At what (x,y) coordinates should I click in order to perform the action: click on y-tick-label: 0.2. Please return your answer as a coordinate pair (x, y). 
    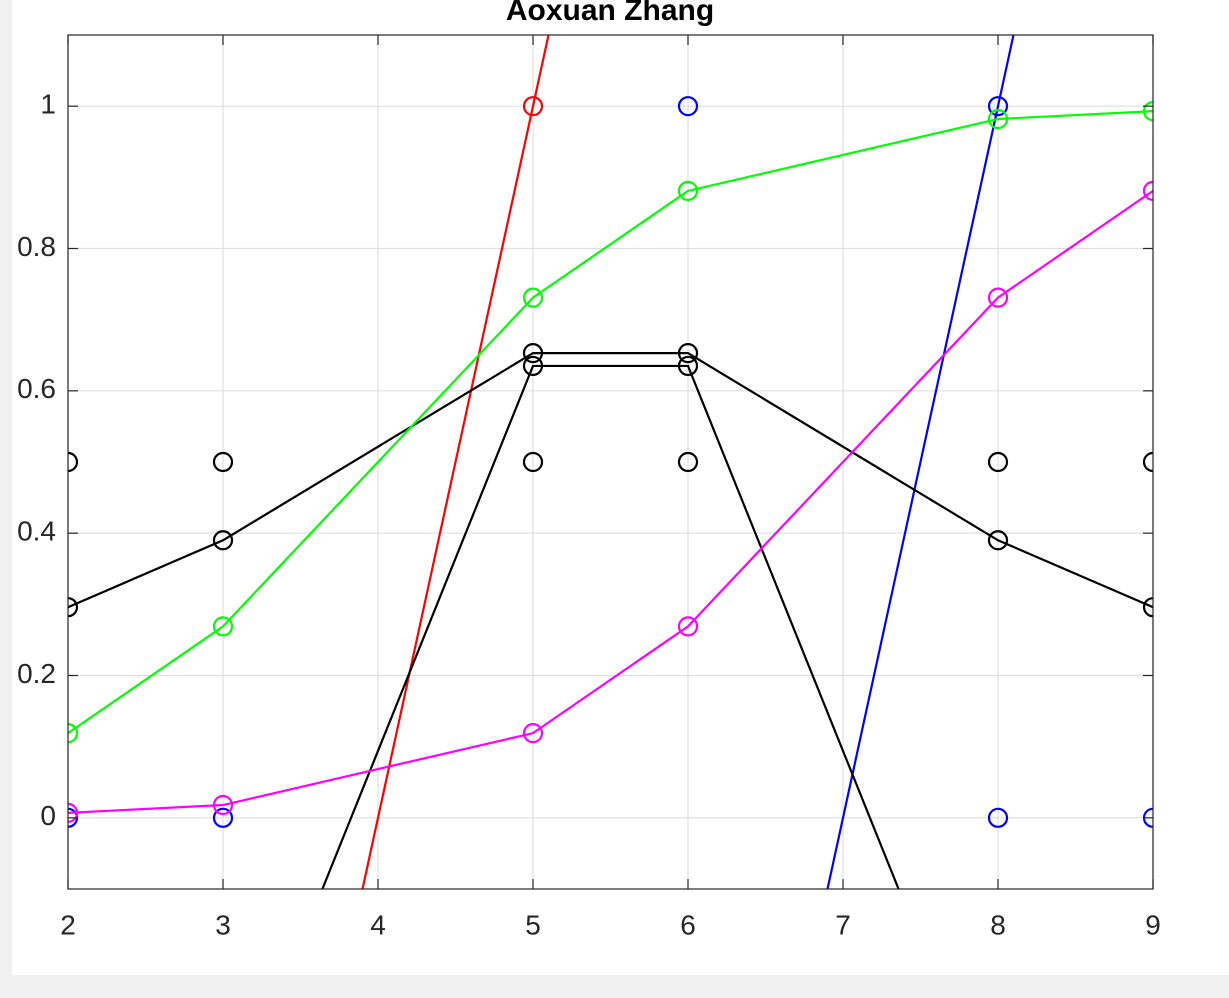
    Looking at the image, I should click on (36, 673).